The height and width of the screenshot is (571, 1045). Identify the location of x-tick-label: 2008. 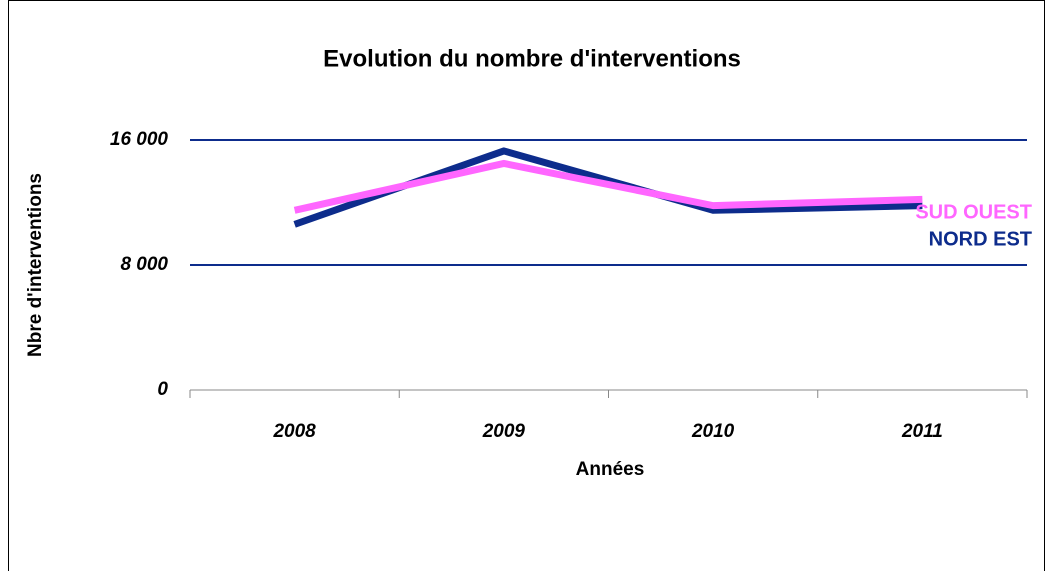
(294, 431).